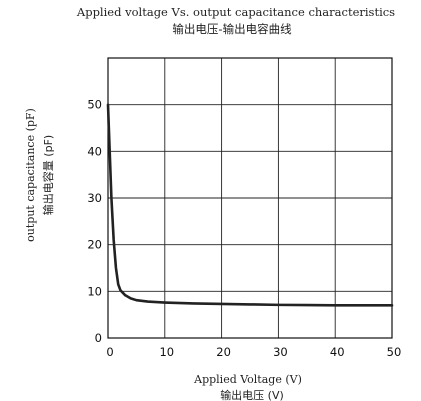  What do you see at coordinates (48, 175) in the screenshot?
I see `y-axis-label-cn: 输出电容量 (pF)` at bounding box center [48, 175].